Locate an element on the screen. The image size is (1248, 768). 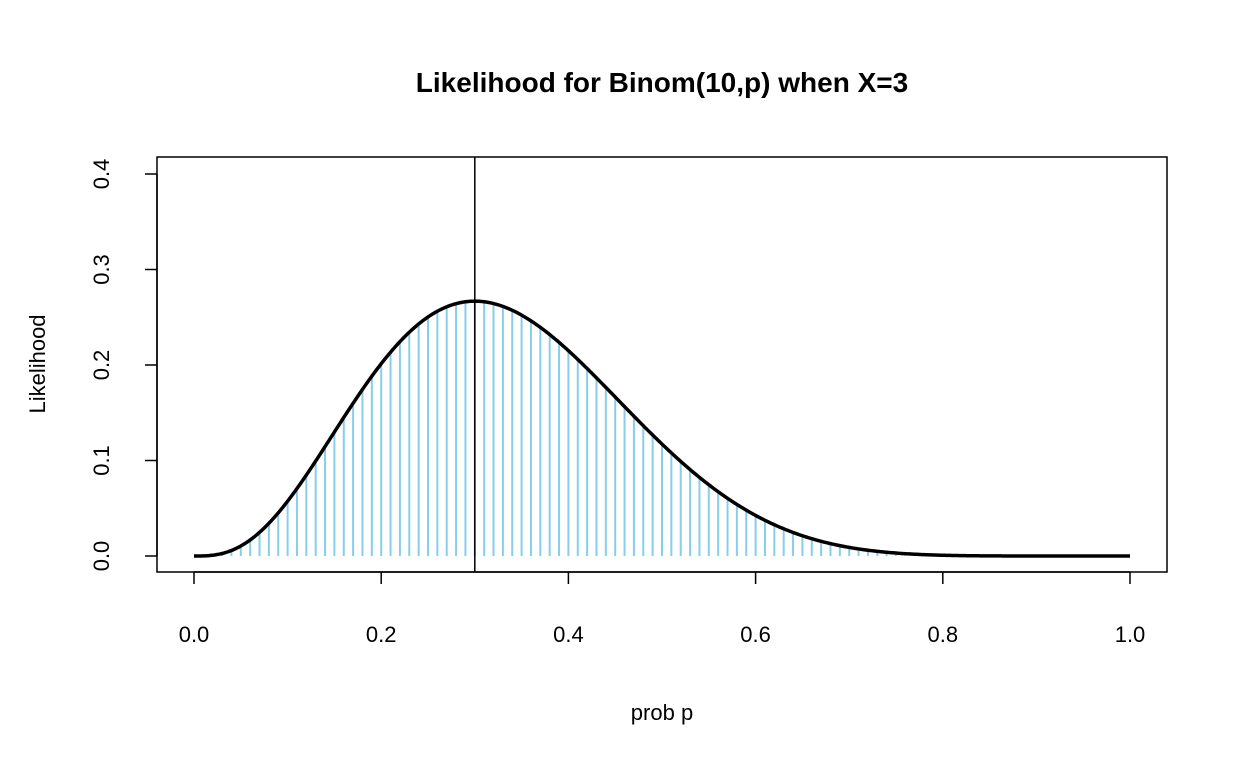
x-tick-label: 0.8 is located at coordinates (943, 634).